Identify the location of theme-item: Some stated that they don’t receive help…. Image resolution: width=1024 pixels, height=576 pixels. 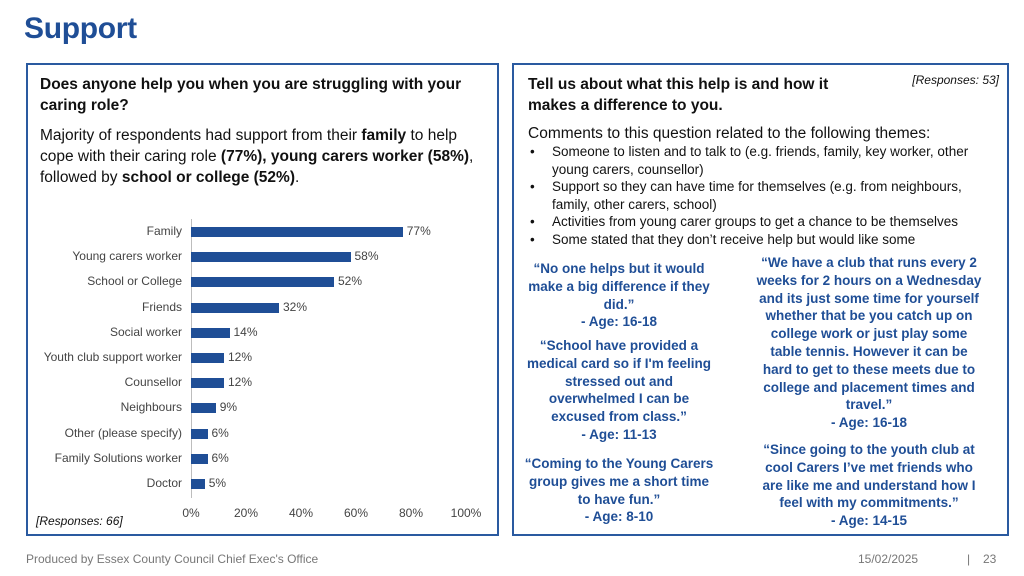
(765, 240).